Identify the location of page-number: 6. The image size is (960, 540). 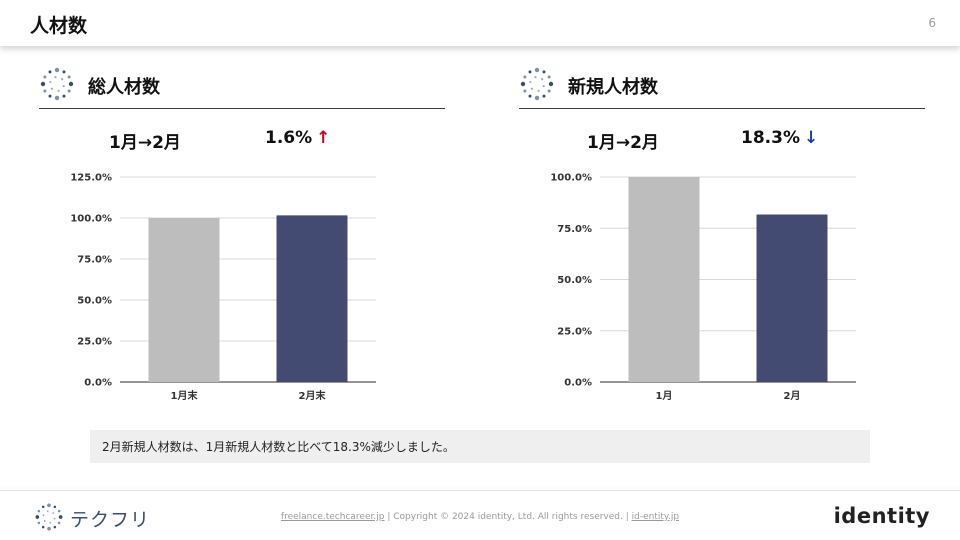
(932, 23).